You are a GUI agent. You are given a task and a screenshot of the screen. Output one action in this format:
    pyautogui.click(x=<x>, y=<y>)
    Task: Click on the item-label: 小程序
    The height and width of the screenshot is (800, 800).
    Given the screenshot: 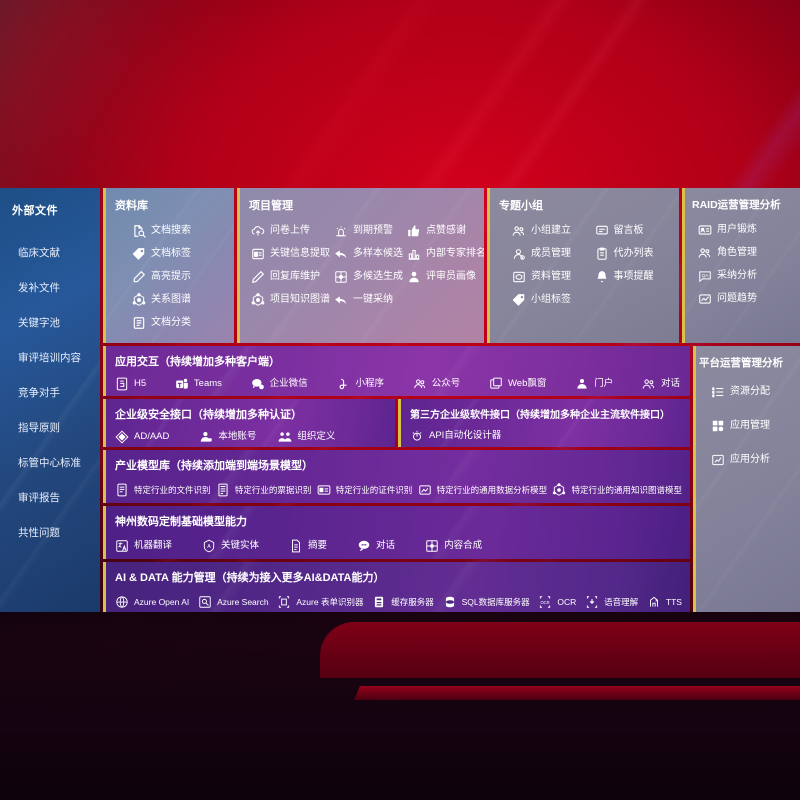 What is the action you would take?
    pyautogui.click(x=369, y=384)
    